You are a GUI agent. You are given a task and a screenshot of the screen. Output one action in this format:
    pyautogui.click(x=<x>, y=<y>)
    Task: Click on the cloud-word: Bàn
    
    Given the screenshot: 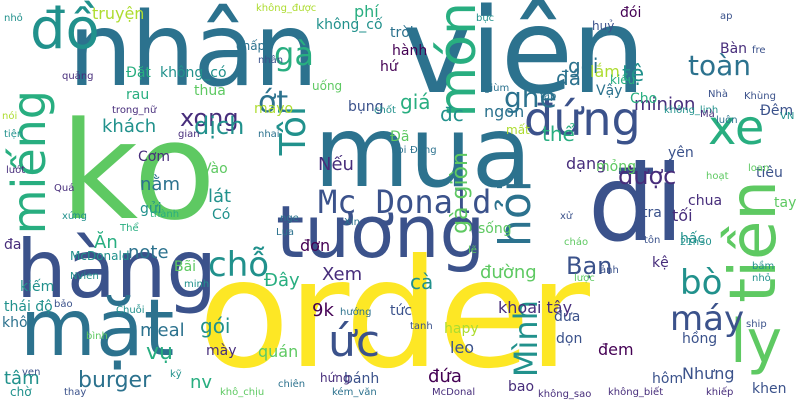 What is the action you would take?
    pyautogui.click(x=734, y=49)
    